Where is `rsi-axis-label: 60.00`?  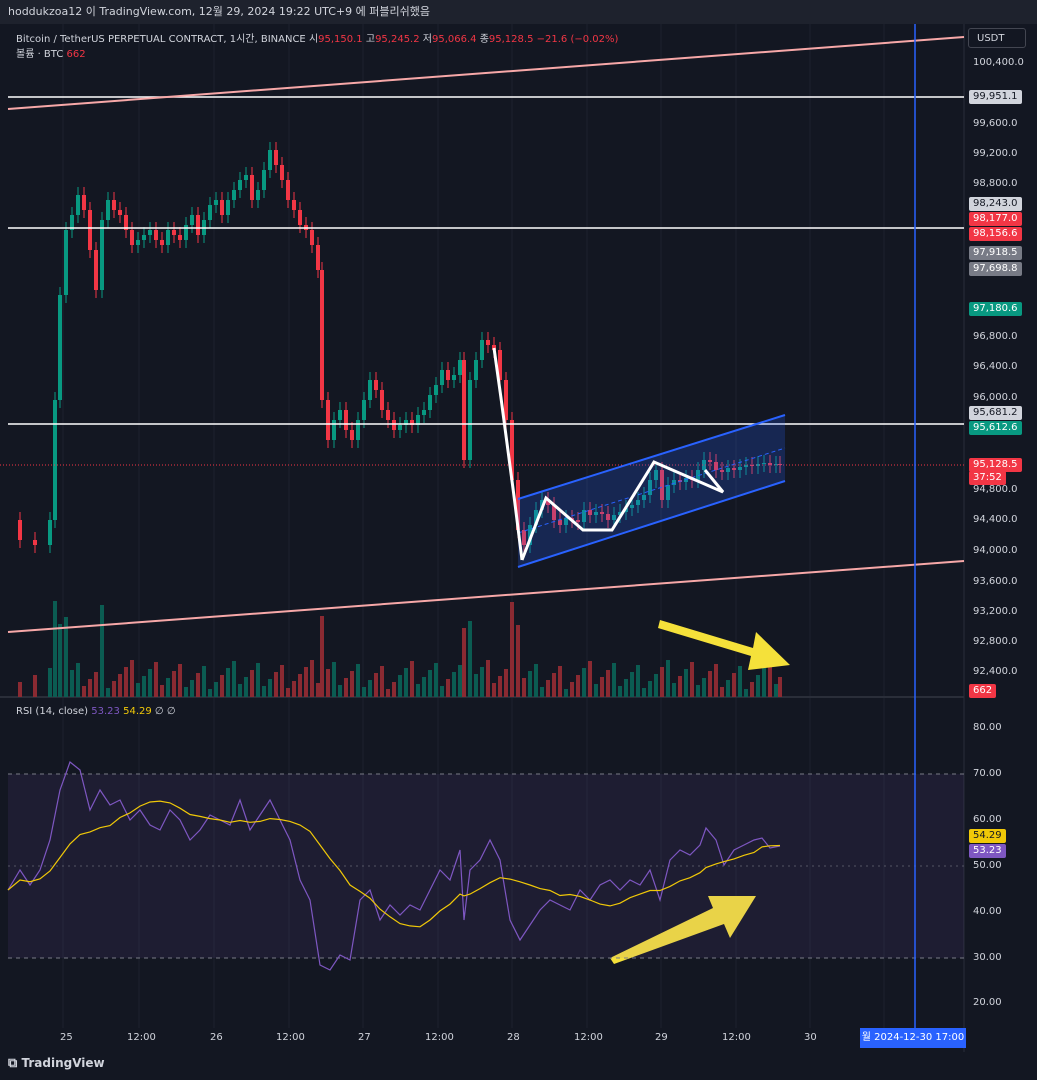
rsi-axis-label: 60.00 is located at coordinates (987, 819).